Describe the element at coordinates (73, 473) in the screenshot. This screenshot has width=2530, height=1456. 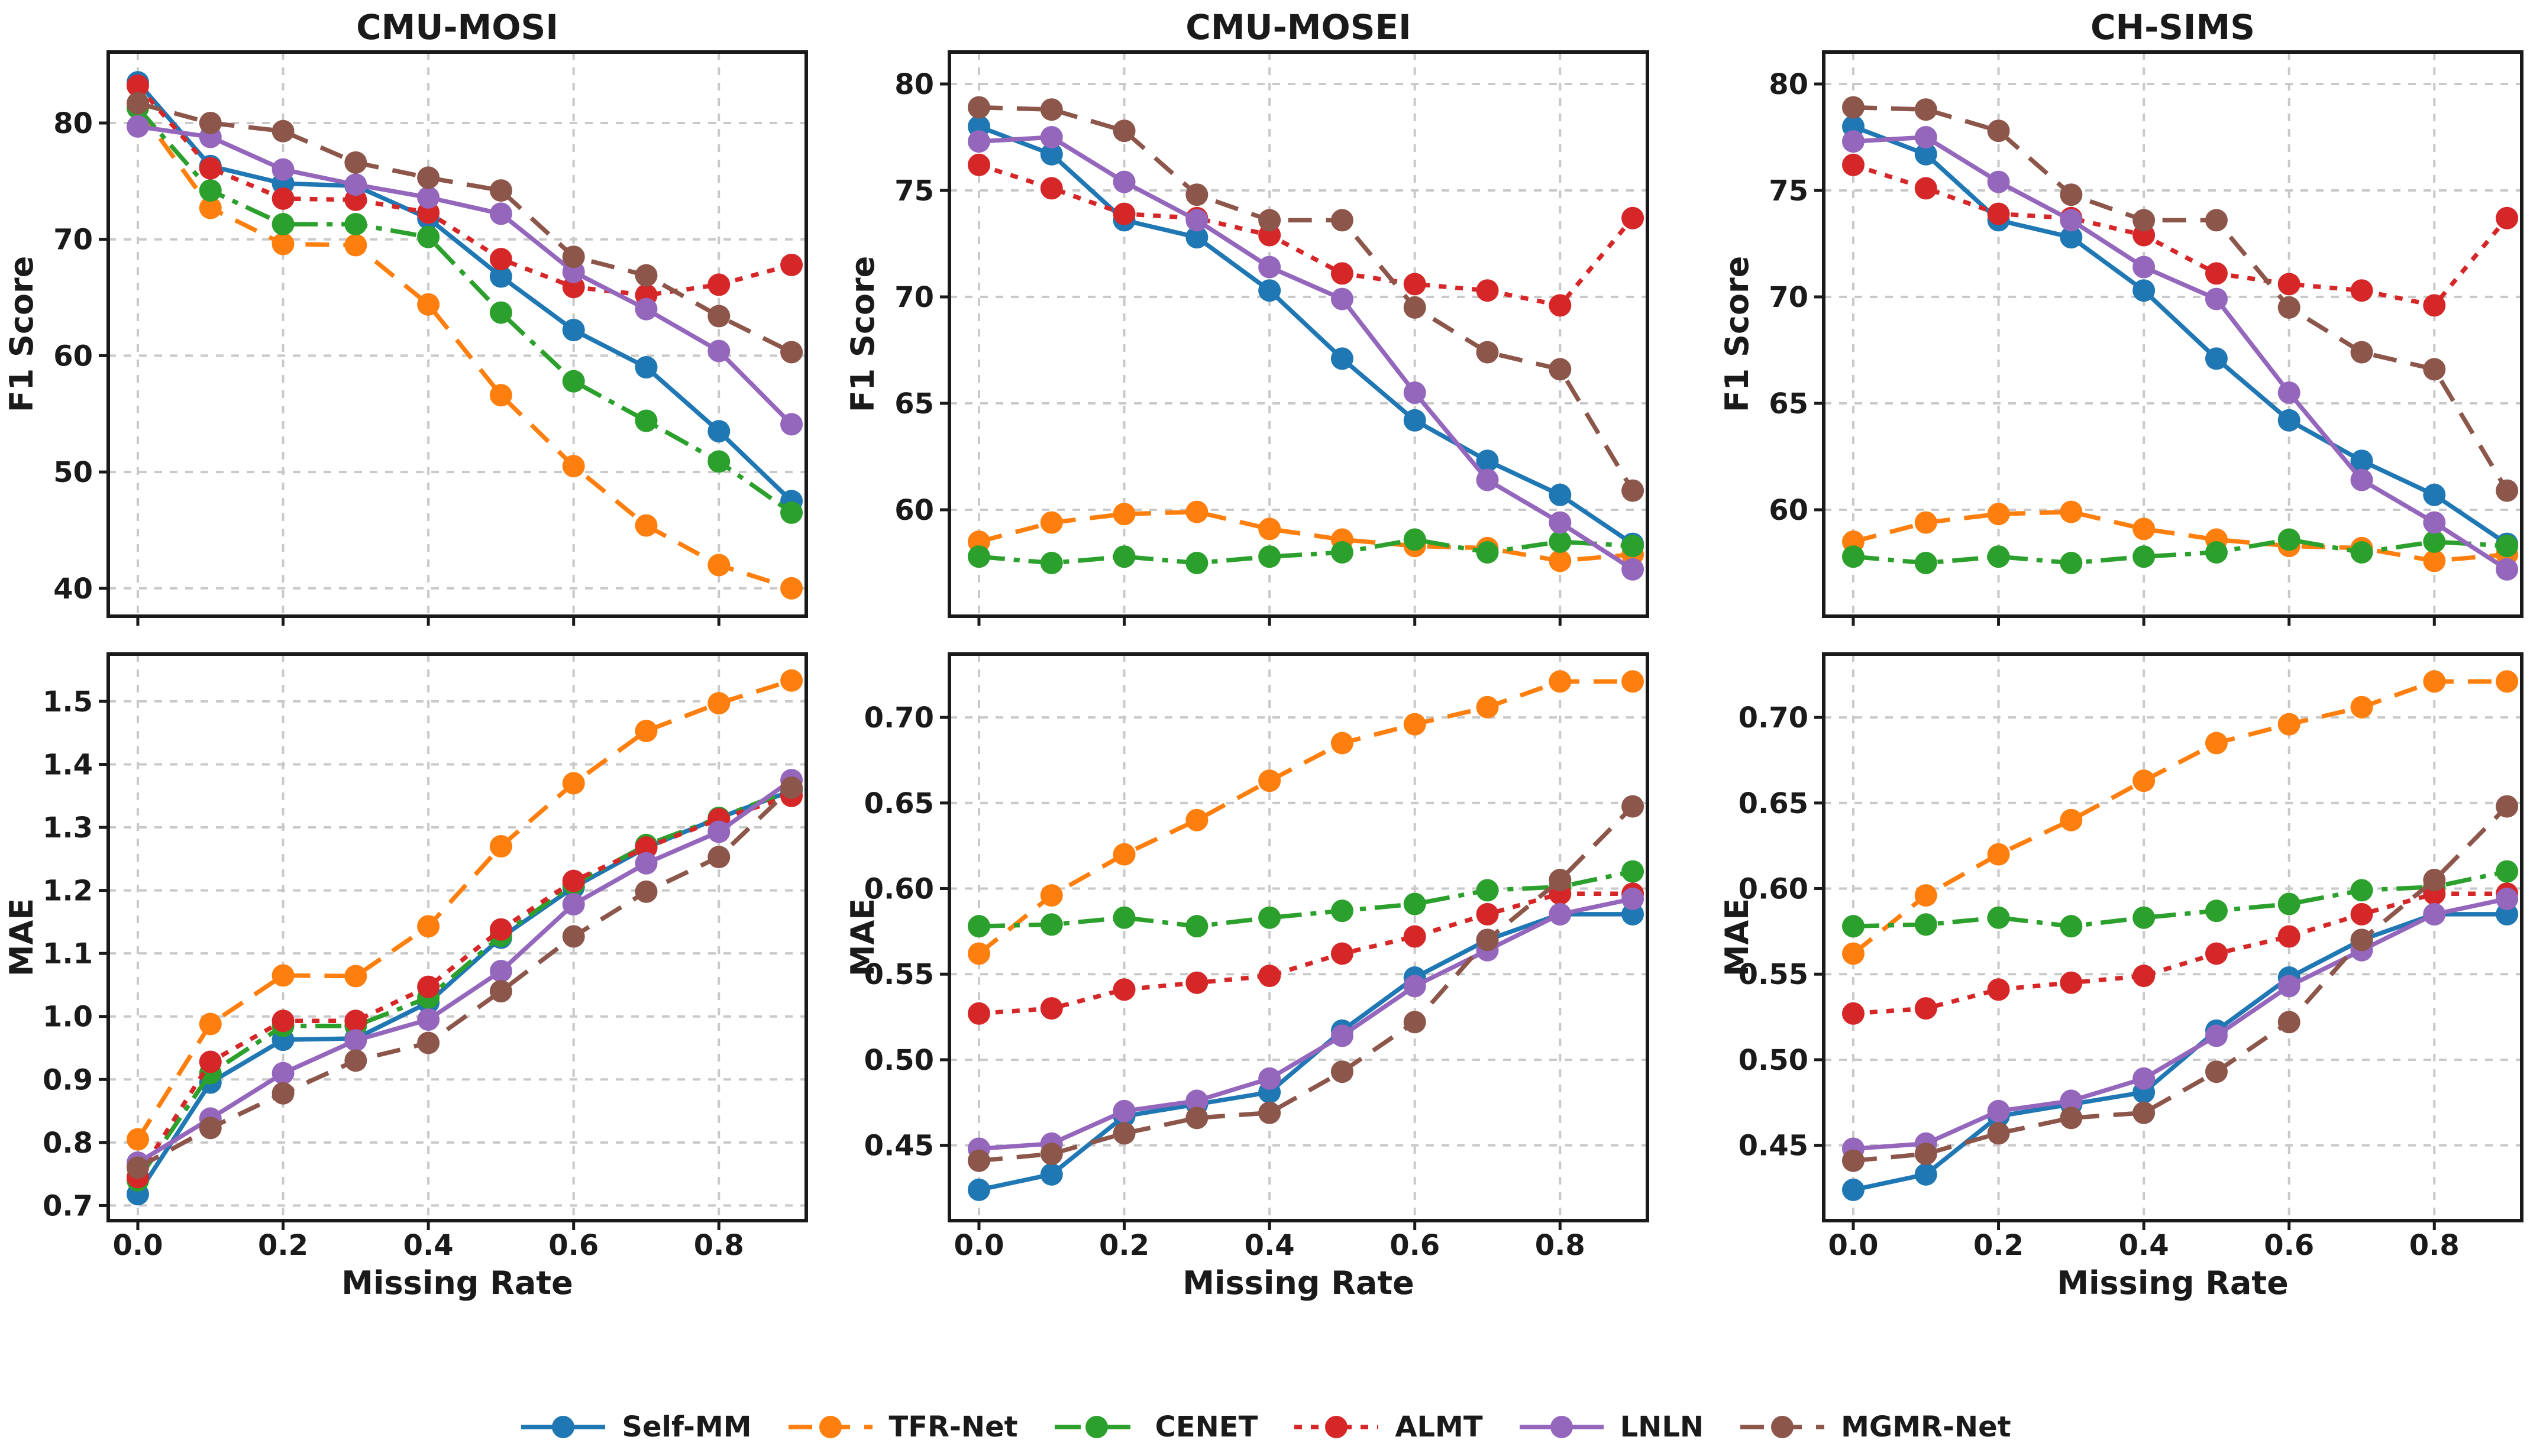
I see `y-tick-label: 50` at that location.